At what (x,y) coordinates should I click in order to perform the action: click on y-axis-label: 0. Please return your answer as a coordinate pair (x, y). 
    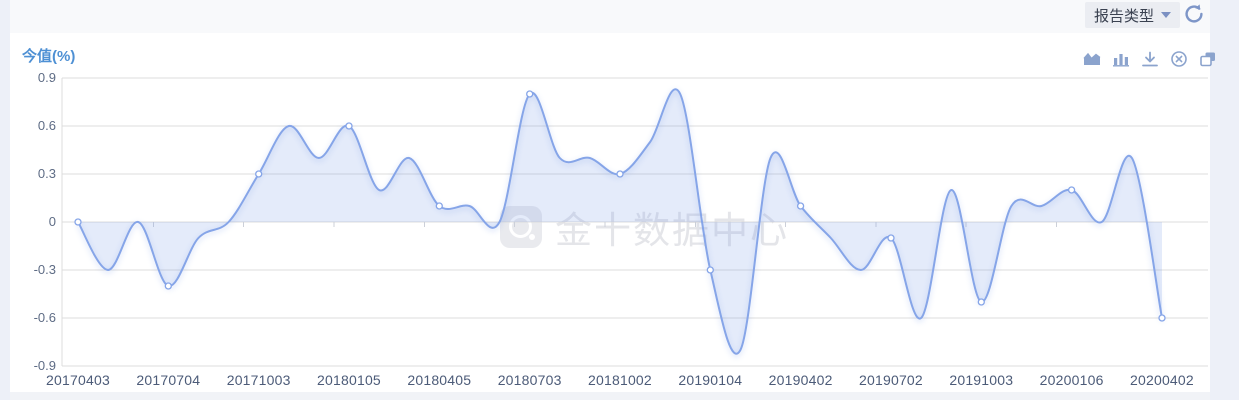
    Looking at the image, I should click on (52, 221).